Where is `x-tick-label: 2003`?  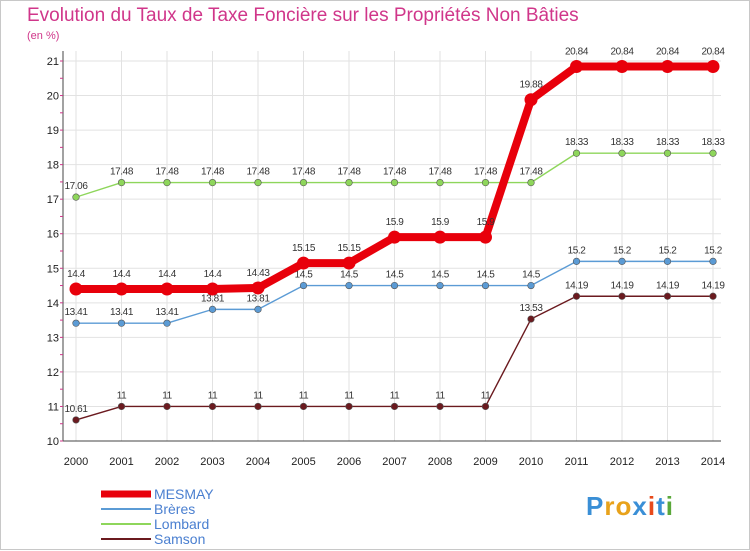
x-tick-label: 2003 is located at coordinates (212, 462).